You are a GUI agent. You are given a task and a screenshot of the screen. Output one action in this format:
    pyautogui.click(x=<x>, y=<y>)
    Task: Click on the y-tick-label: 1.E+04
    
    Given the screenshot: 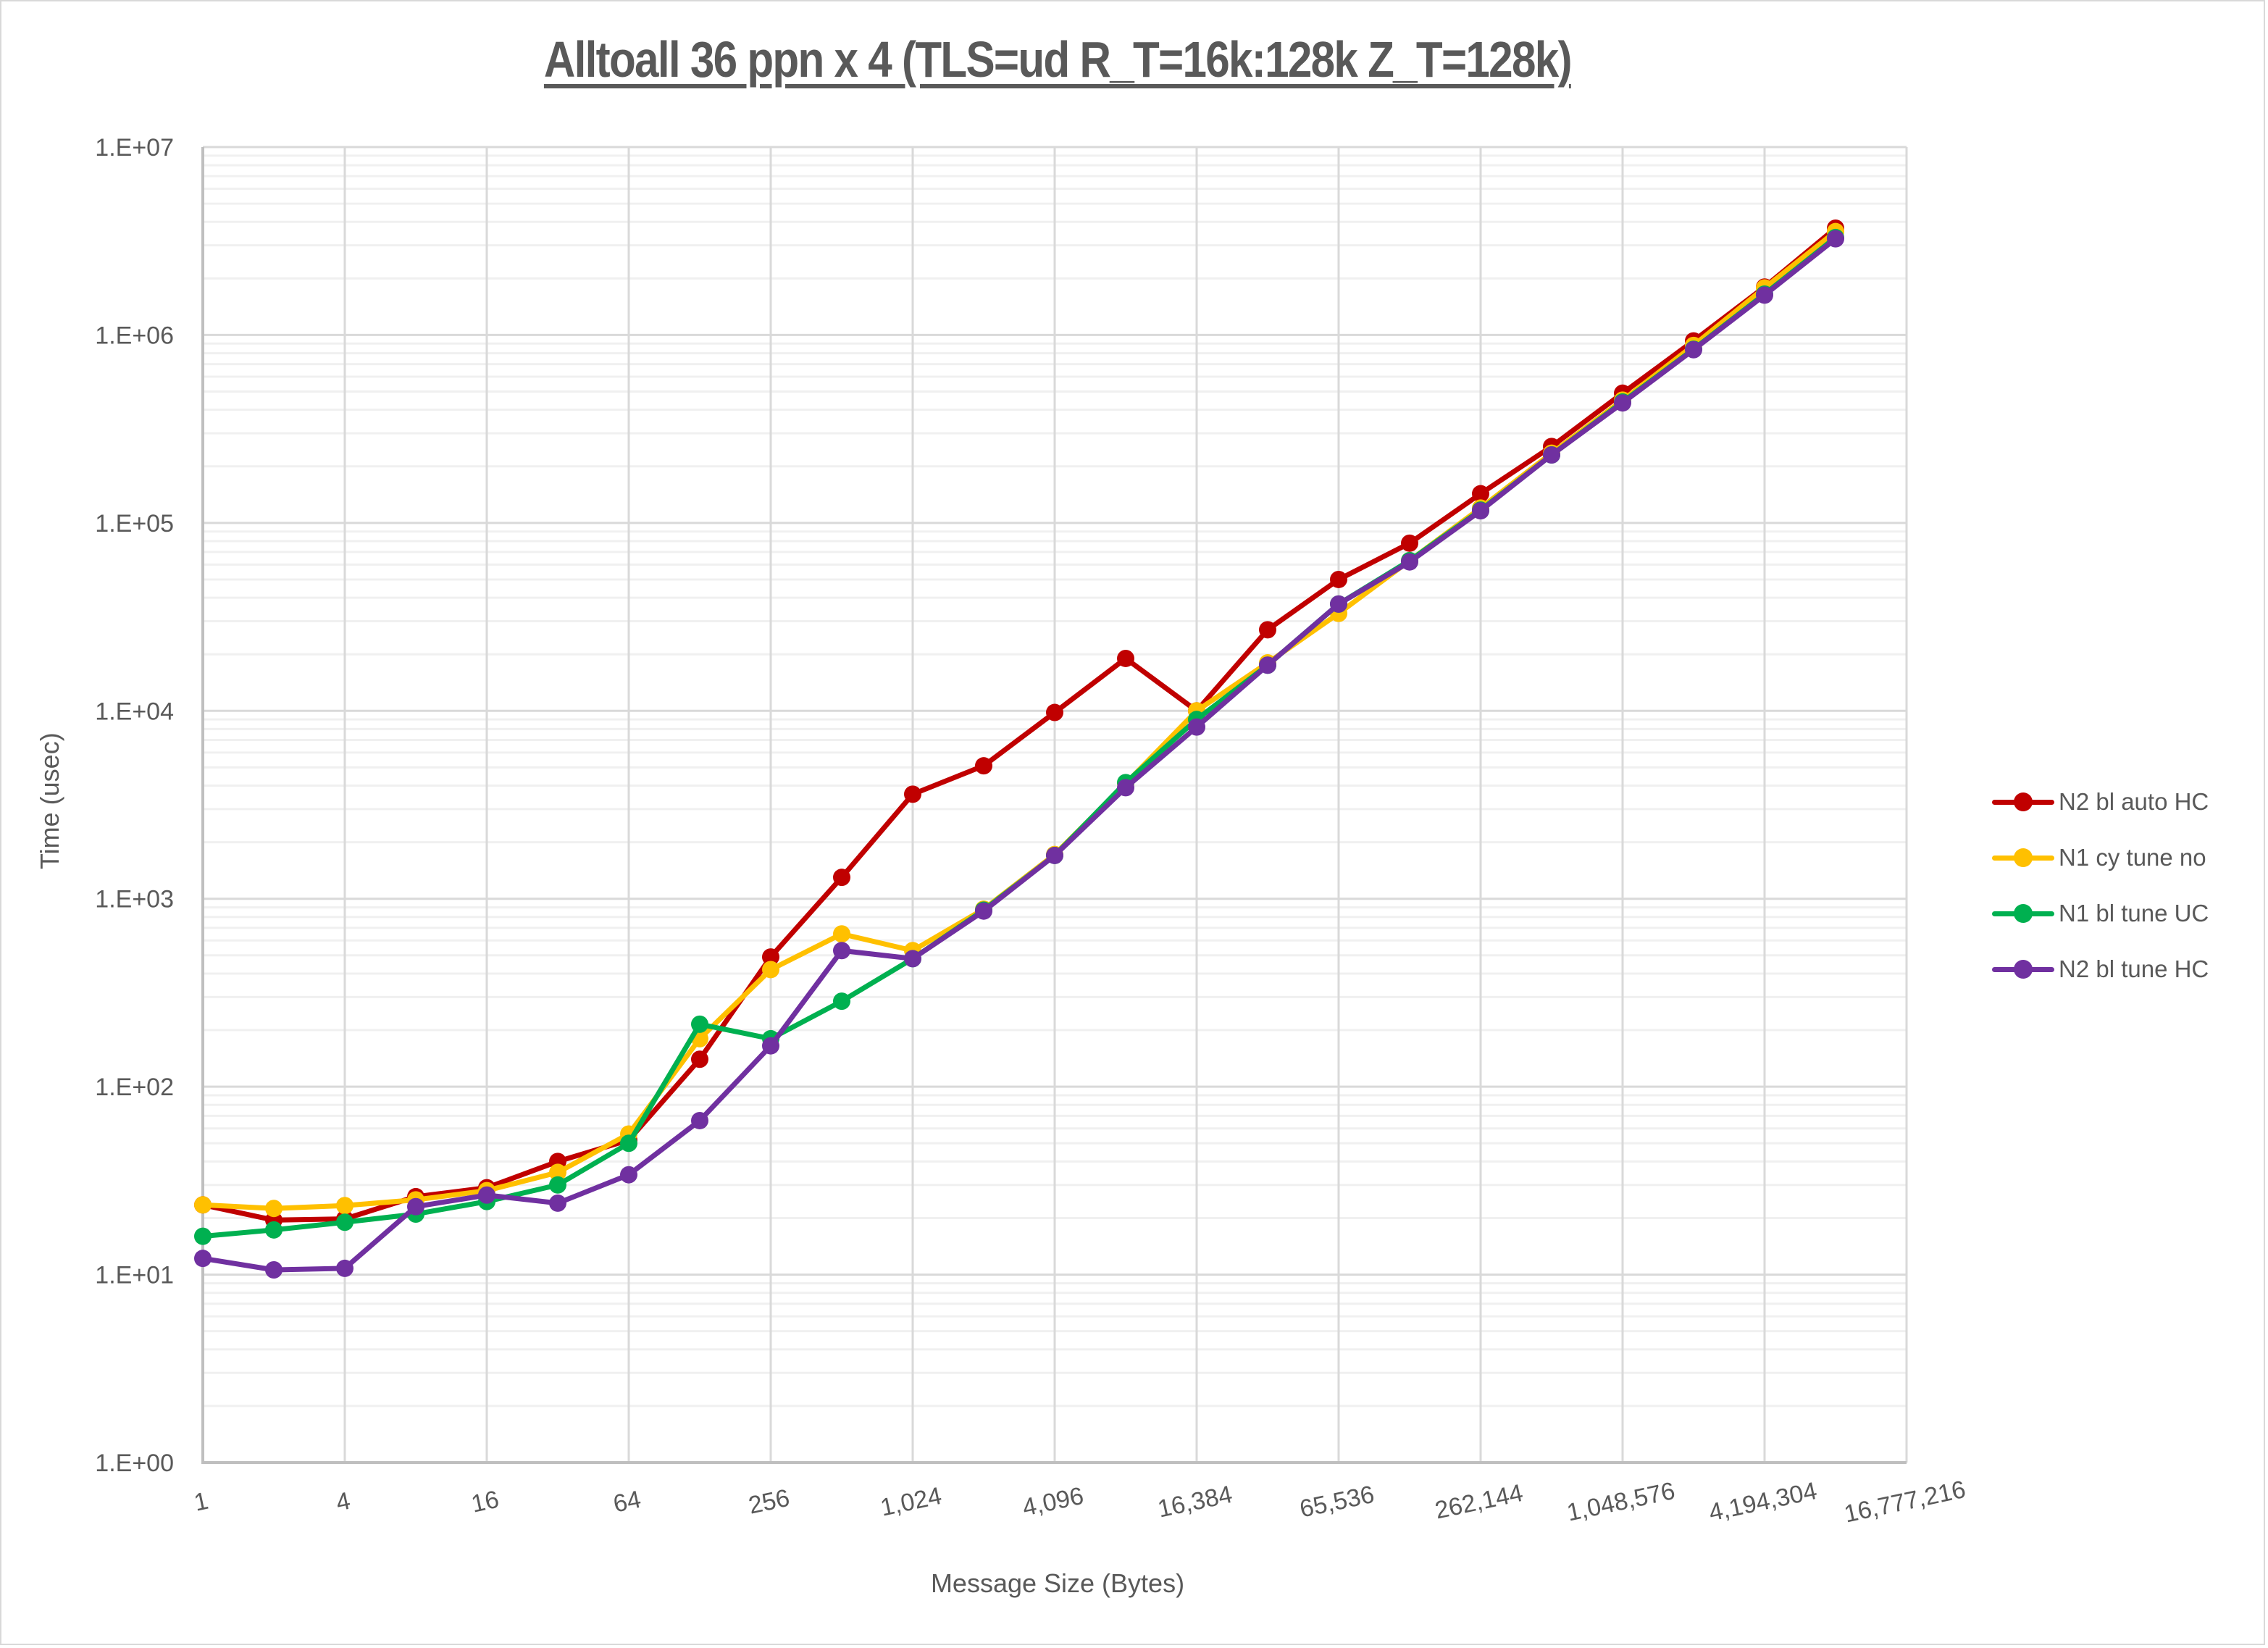 What is the action you would take?
    pyautogui.click(x=135, y=711)
    